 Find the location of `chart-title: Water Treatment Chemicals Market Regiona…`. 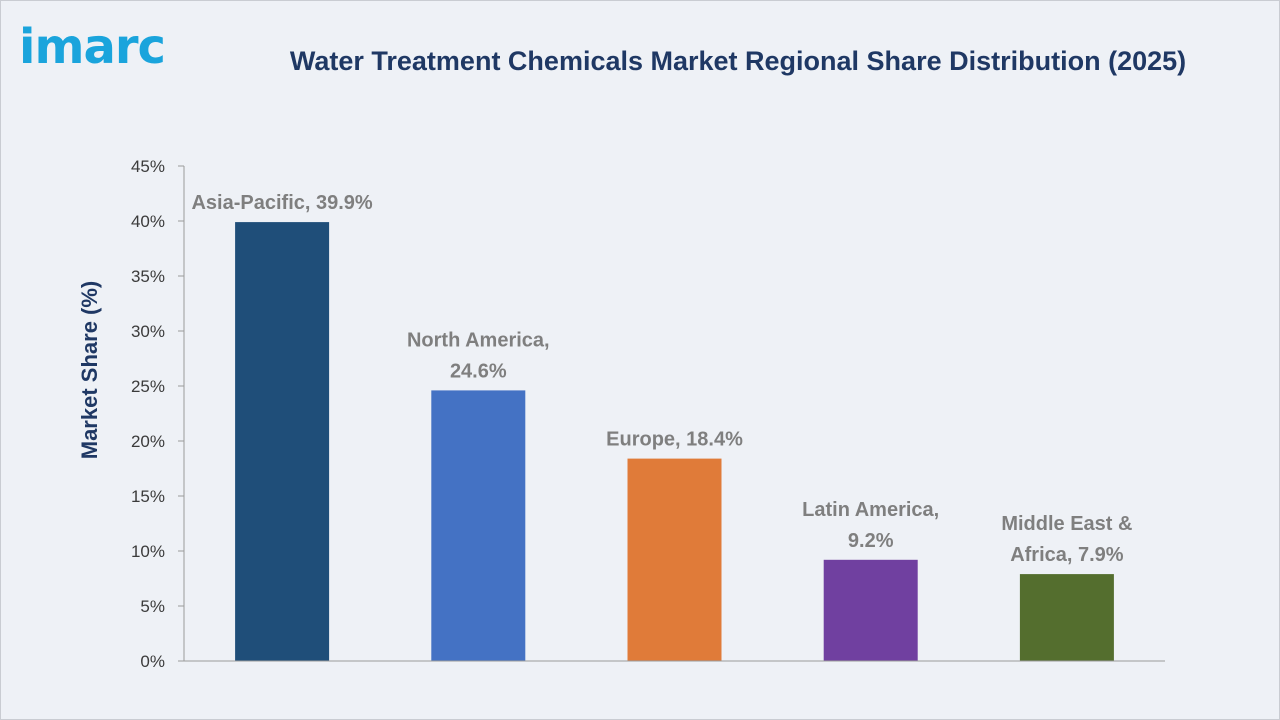

chart-title: Water Treatment Chemicals Market Regiona… is located at coordinates (738, 61).